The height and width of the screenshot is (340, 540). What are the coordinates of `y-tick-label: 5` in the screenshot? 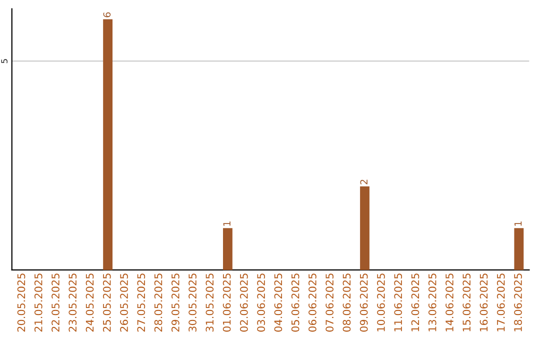 It's located at (4, 61).